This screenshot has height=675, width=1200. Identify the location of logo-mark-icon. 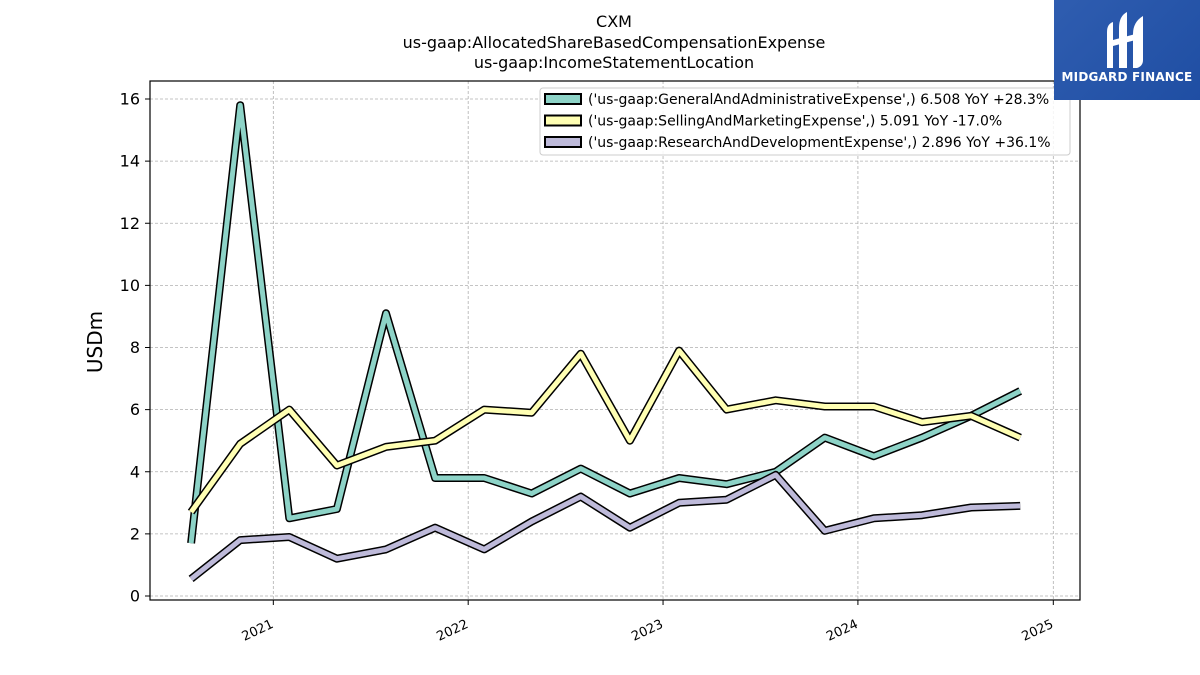
(1125, 40).